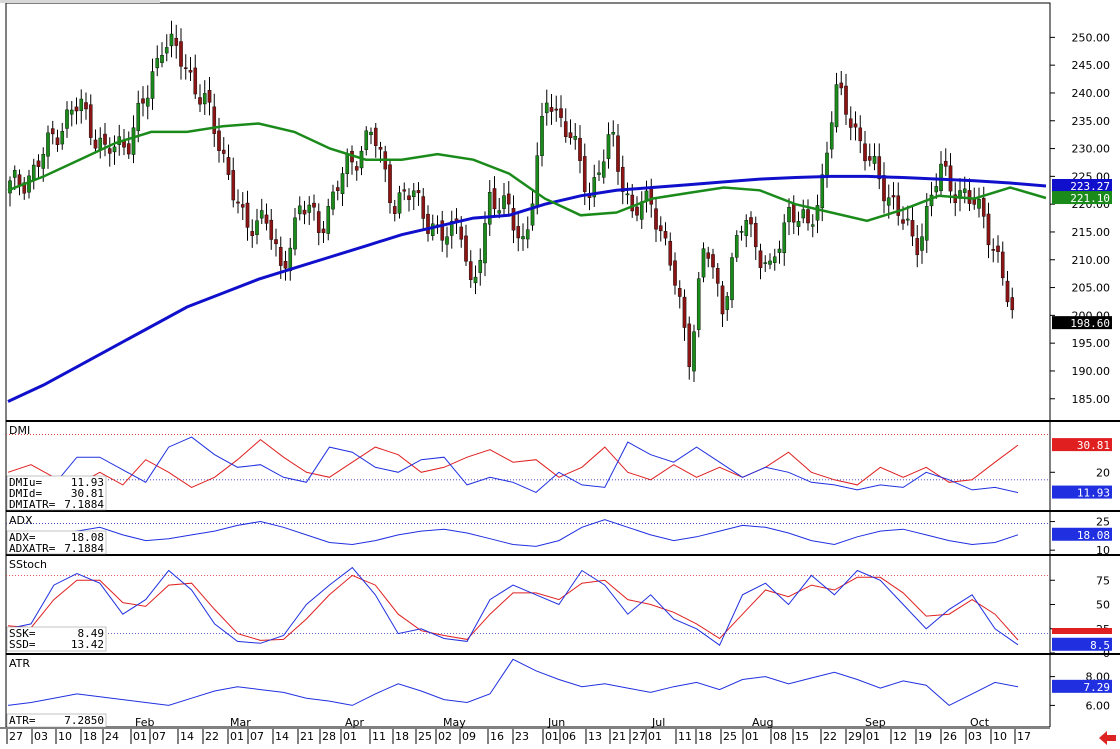  I want to click on sstoch-readout-label: SSD=, so click(22, 644).